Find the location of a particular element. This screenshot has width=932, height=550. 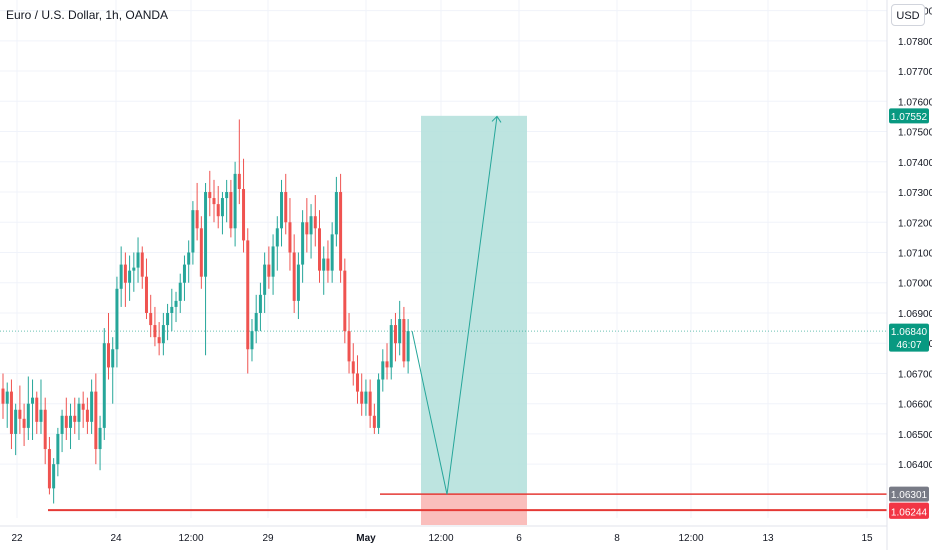

time-axis: 22 24 12:00 29 May 12:00 6 8 12:00 13 15 is located at coordinates (443, 534).